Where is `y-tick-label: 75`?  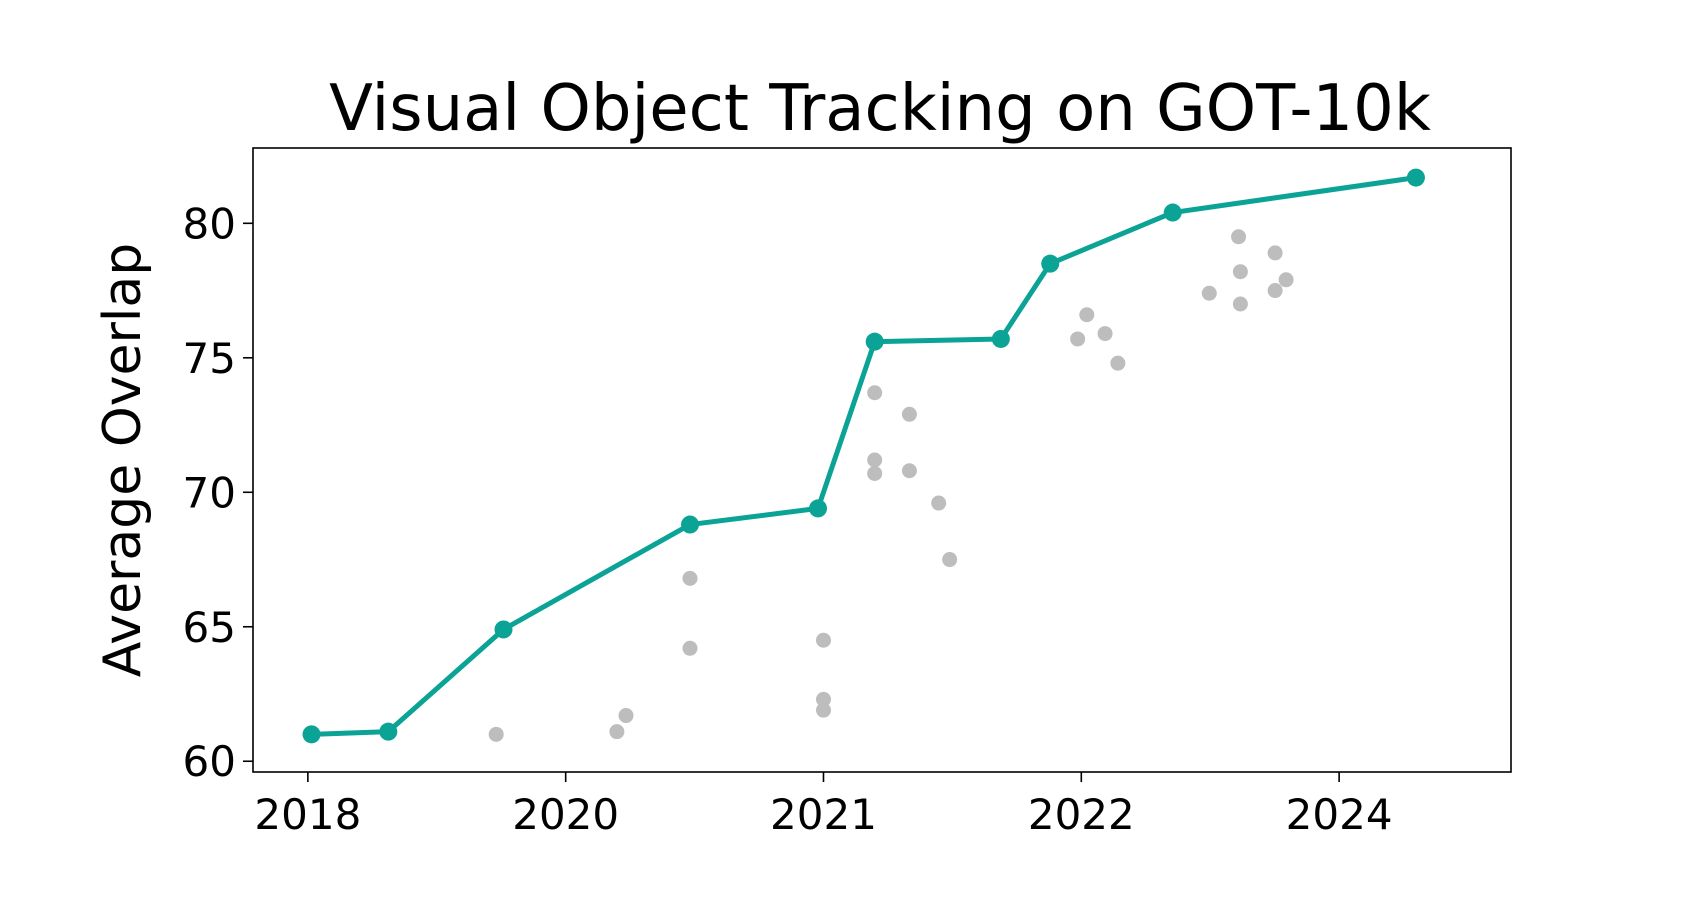 y-tick-label: 75 is located at coordinates (209, 358).